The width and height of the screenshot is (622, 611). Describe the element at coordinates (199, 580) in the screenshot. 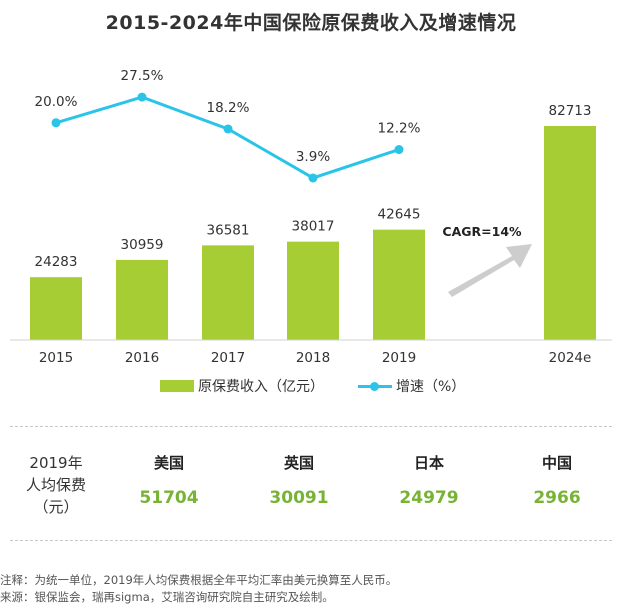

I see `note-line: 注释：为统一单位，2019年人均保费根据全年平均汇率由美元换算至人民币。` at that location.